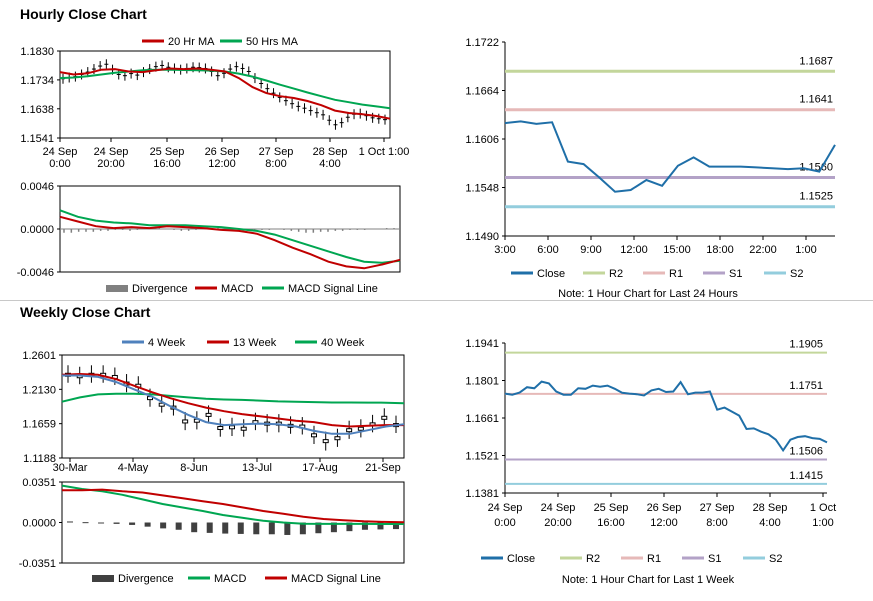  I want to click on weekly-ma13-line, so click(232, 400).